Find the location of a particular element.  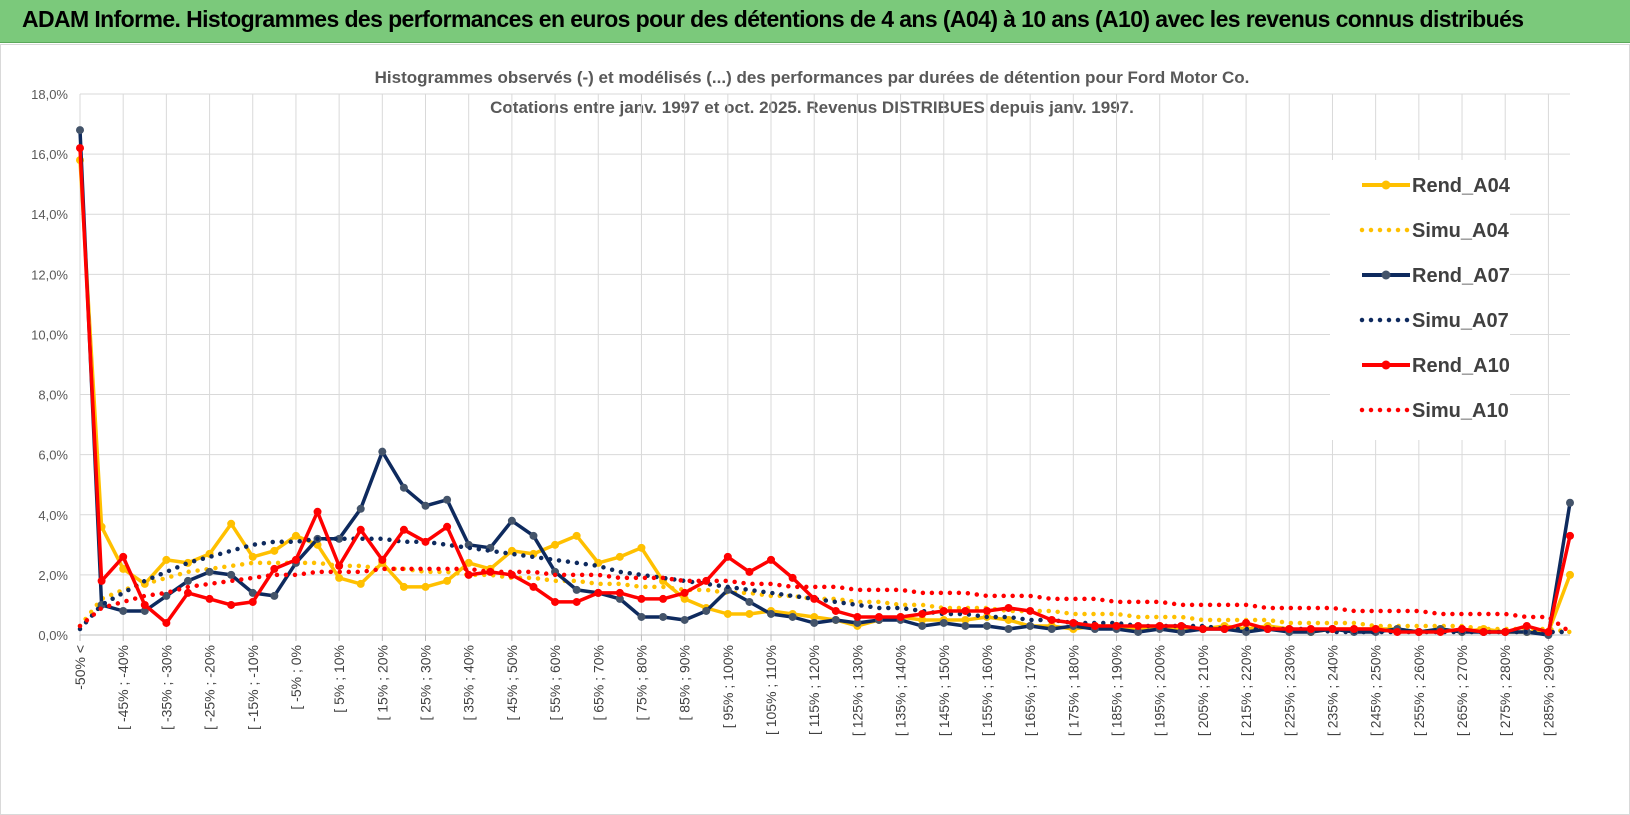

x-tick-label: [ 165% ; 170% is located at coordinates (1030, 690).